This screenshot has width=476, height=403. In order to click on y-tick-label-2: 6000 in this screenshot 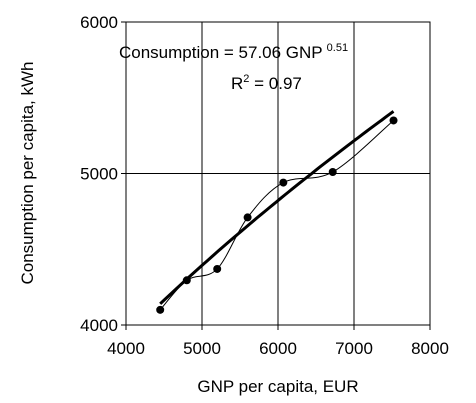, I will do `click(99, 22)`.